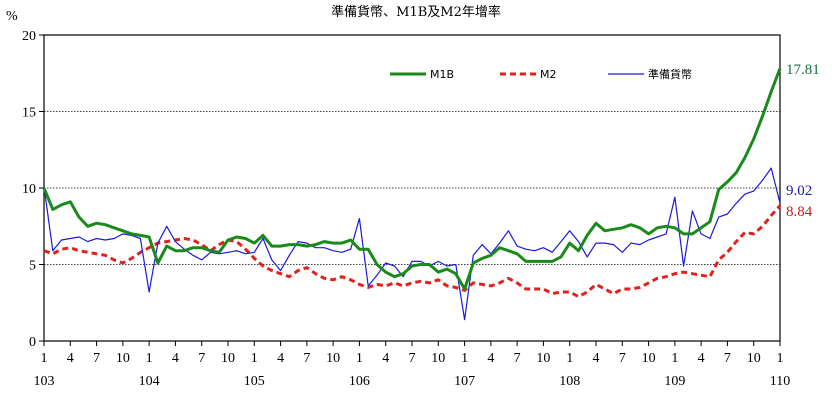  What do you see at coordinates (29, 113) in the screenshot?
I see `y-tick-label: 15` at bounding box center [29, 113].